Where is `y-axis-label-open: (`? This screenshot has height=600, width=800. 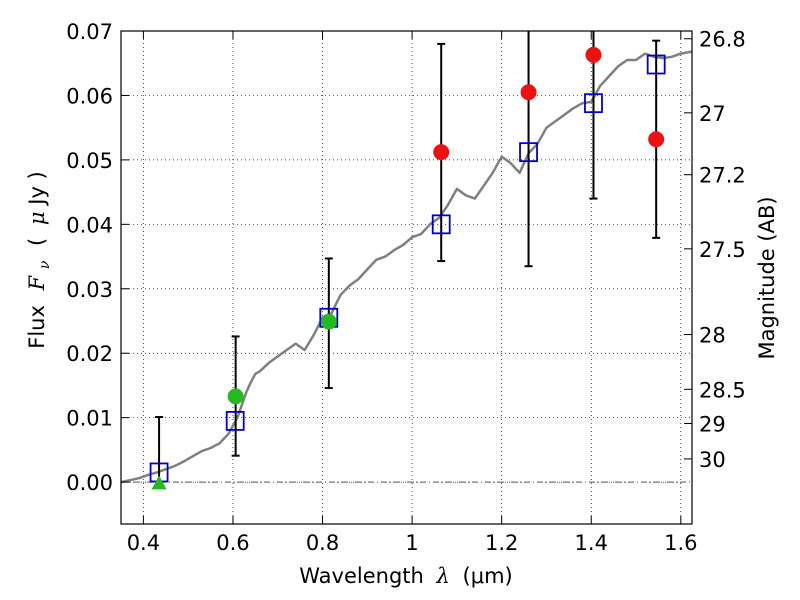 y-axis-label-open: ( is located at coordinates (37, 242).